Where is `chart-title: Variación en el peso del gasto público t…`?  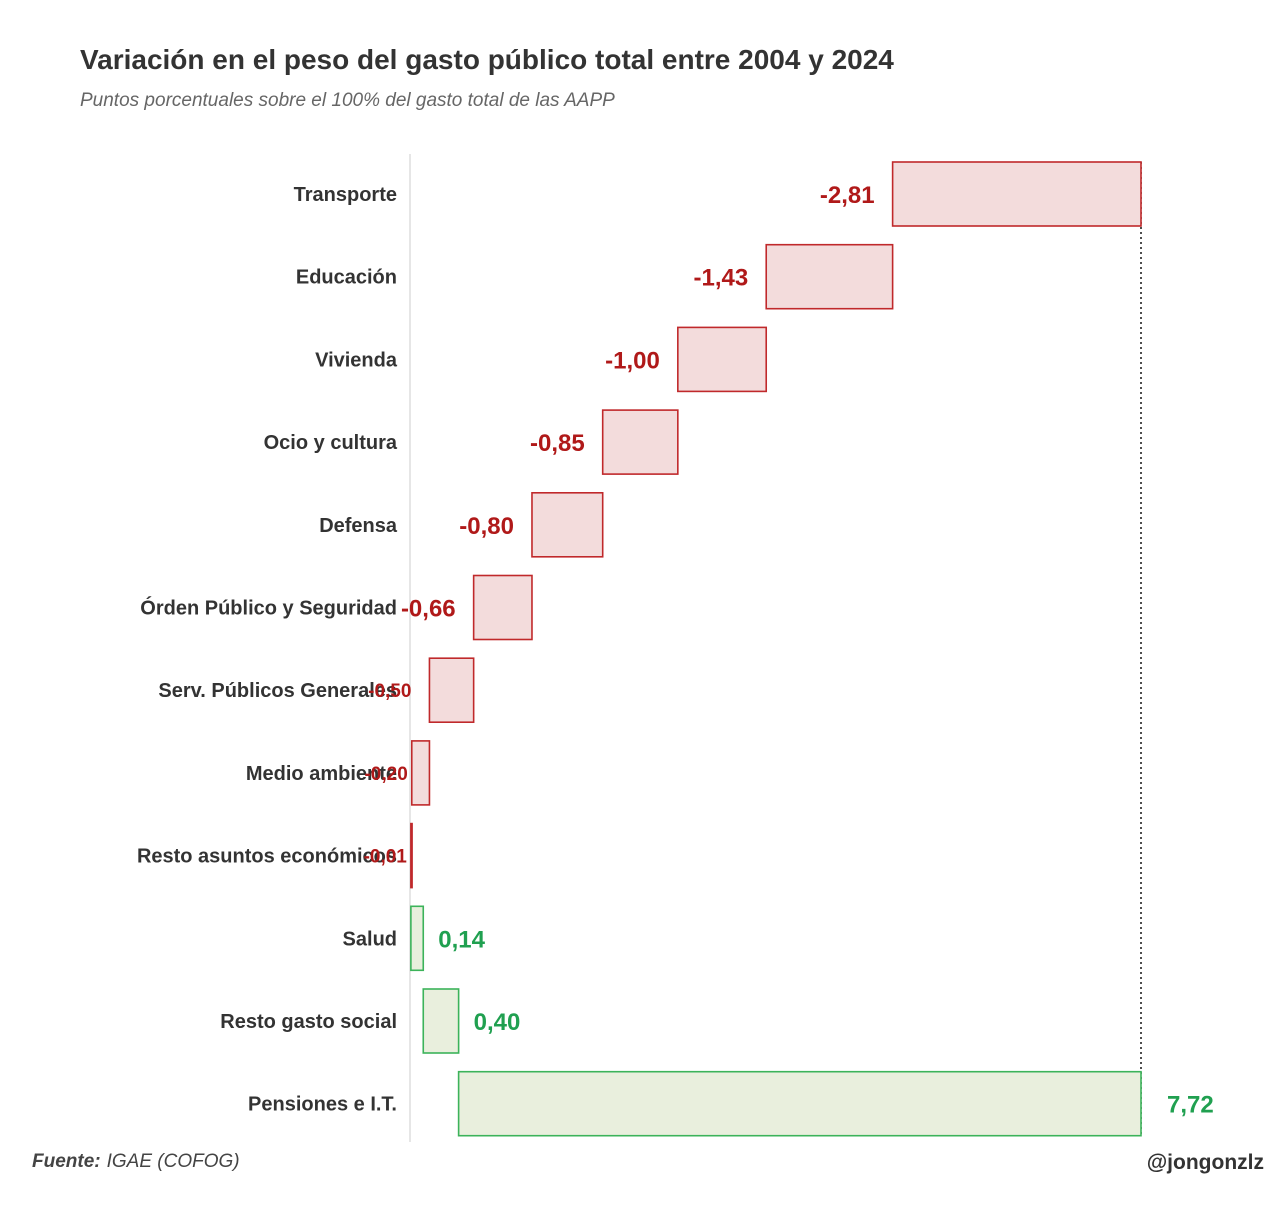 chart-title: Variación en el peso del gasto público t… is located at coordinates (487, 59).